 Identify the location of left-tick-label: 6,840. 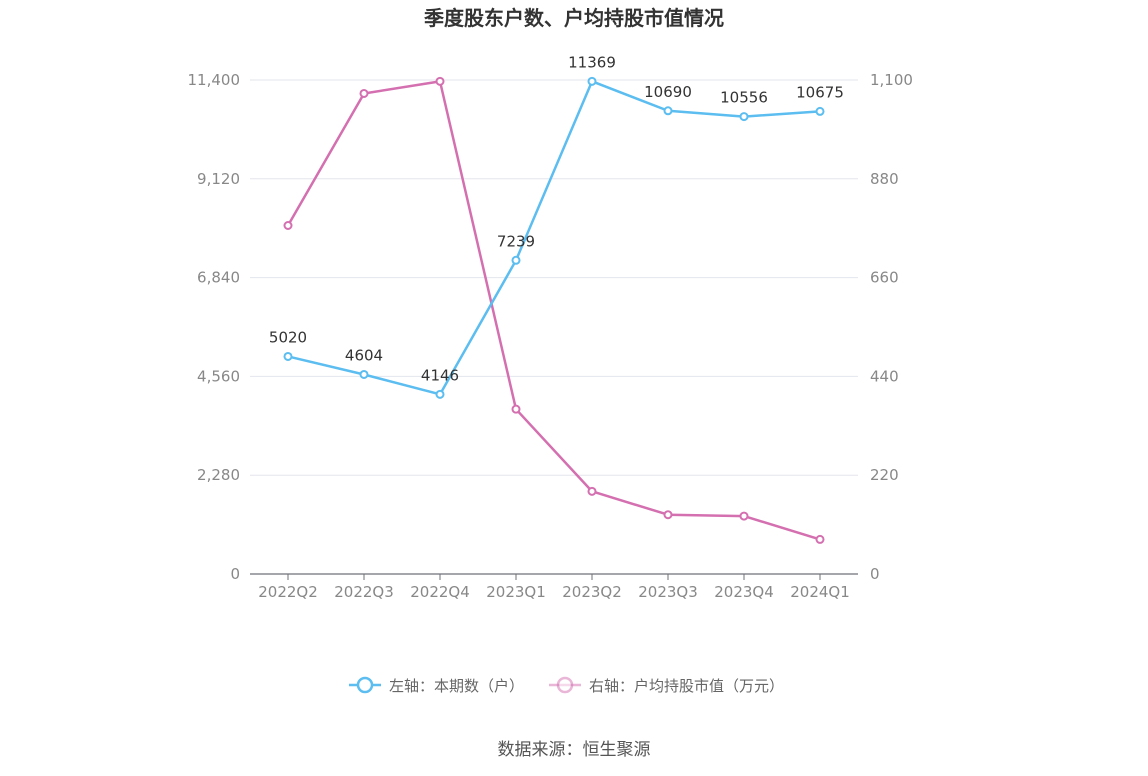
(218, 278).